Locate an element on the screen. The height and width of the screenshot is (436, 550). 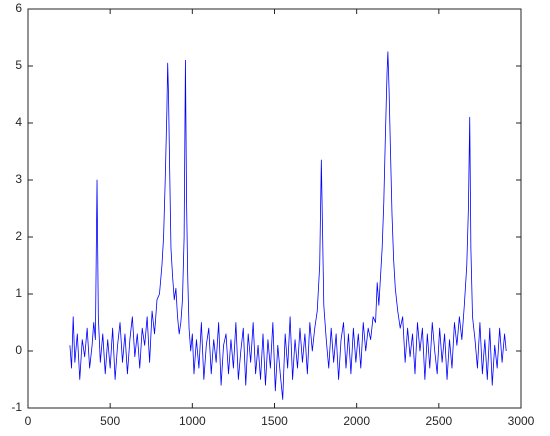
x-tick-label: 1500 is located at coordinates (274, 421).